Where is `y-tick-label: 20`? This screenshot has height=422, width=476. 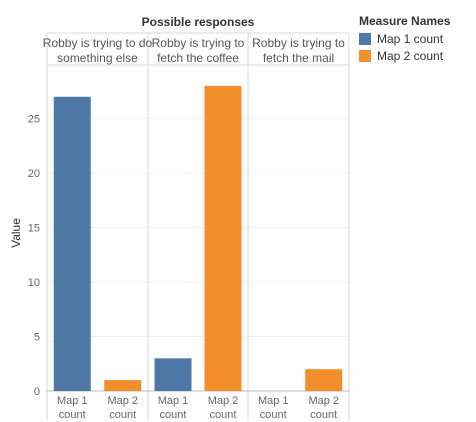 y-tick-label: 20 is located at coordinates (34, 174).